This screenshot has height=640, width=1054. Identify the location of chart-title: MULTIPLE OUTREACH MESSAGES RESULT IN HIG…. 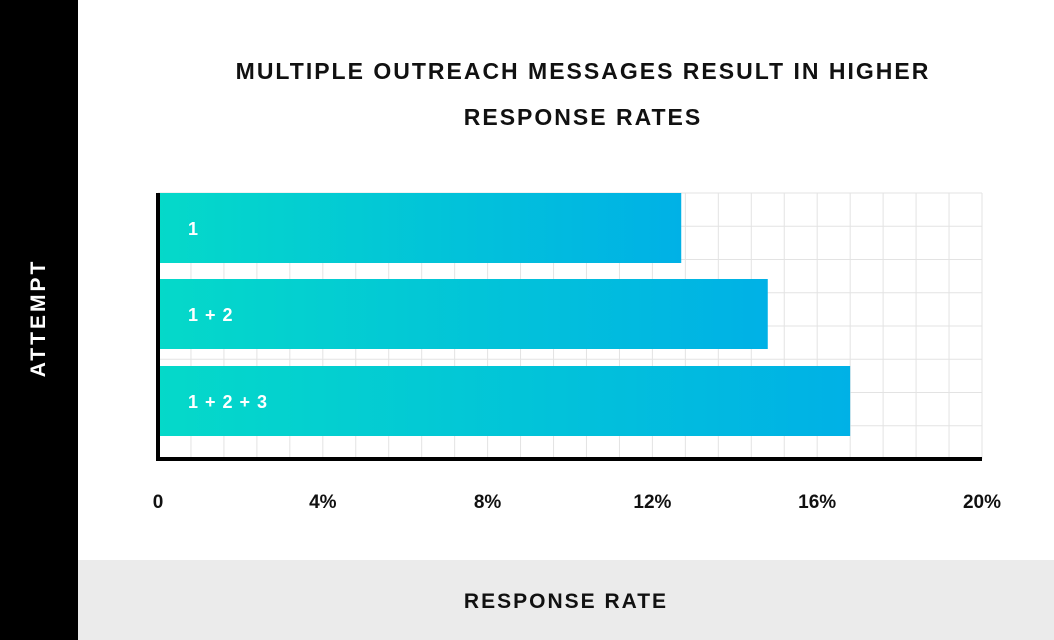
(566, 94).